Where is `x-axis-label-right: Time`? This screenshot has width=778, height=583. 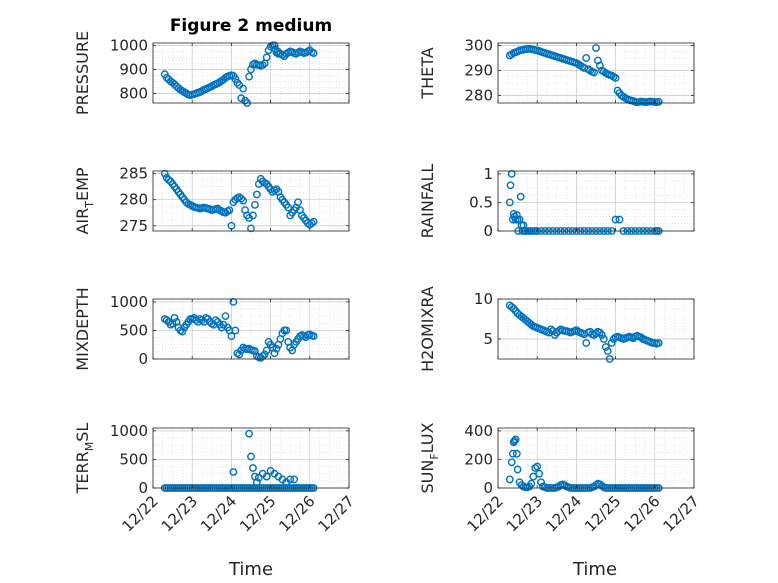 x-axis-label-right: Time is located at coordinates (594, 569).